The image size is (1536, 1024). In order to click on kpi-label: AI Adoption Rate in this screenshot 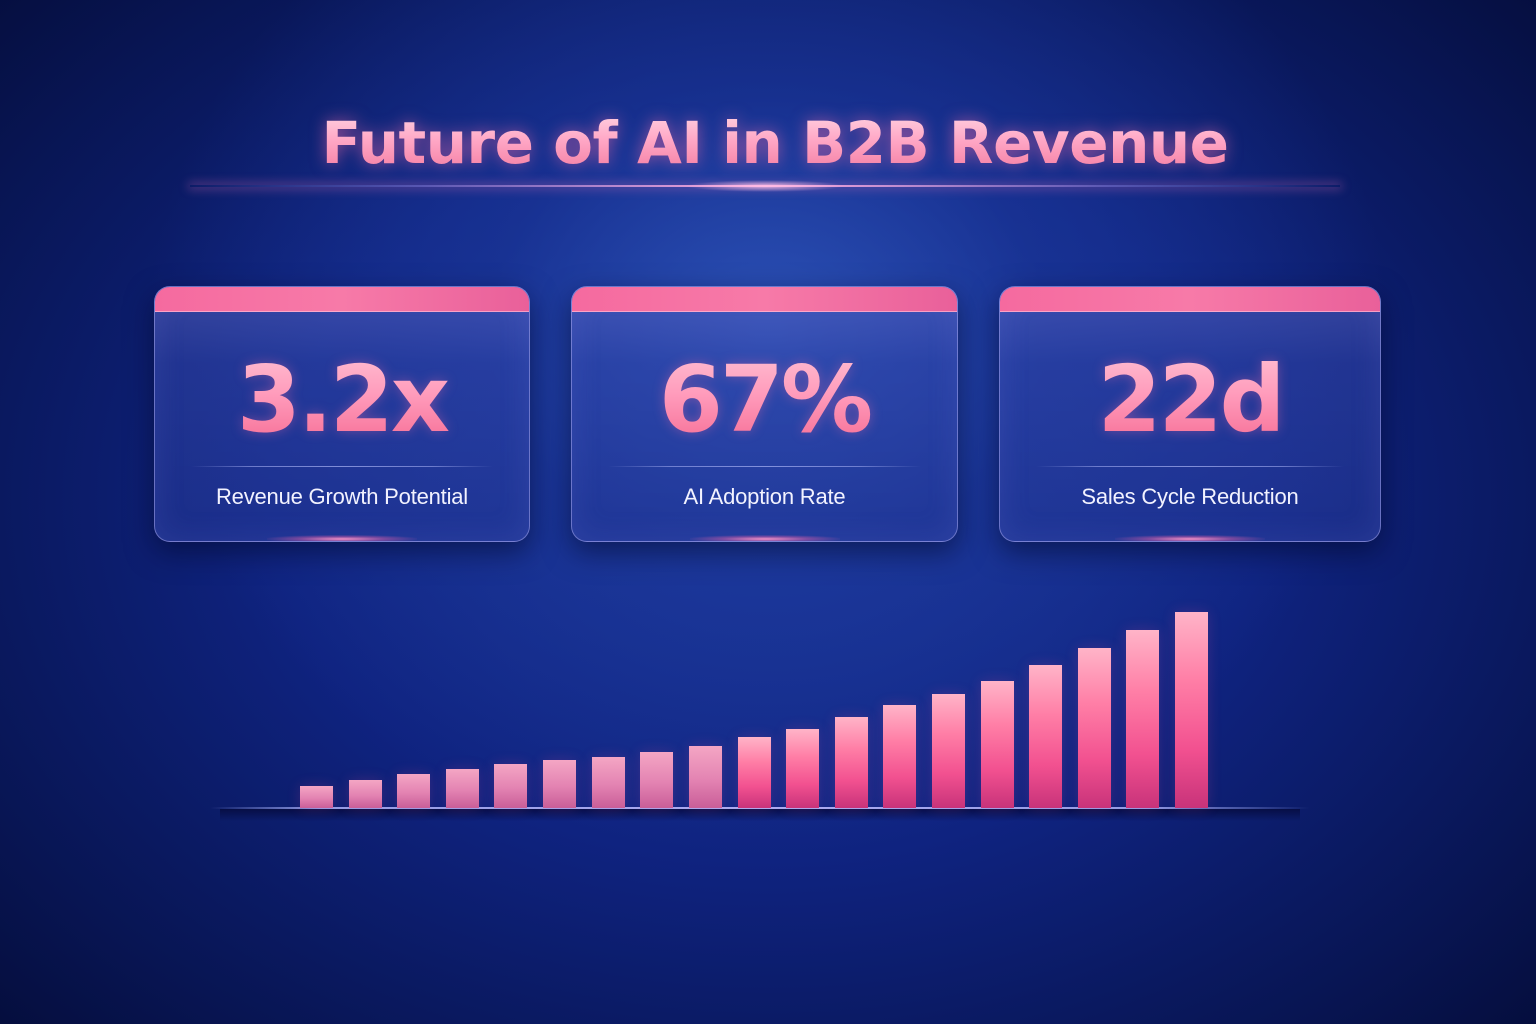, I will do `click(764, 496)`.